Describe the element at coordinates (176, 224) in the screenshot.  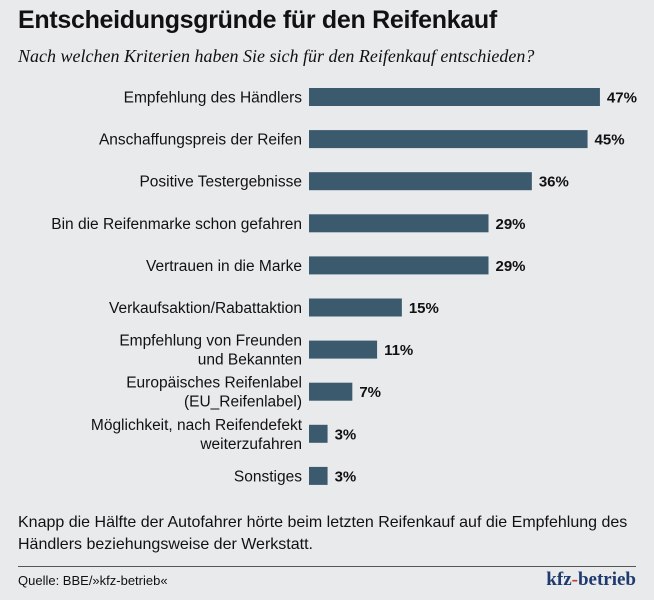
I see `category-label: Bin die Reifenmarke schon gefahren` at that location.